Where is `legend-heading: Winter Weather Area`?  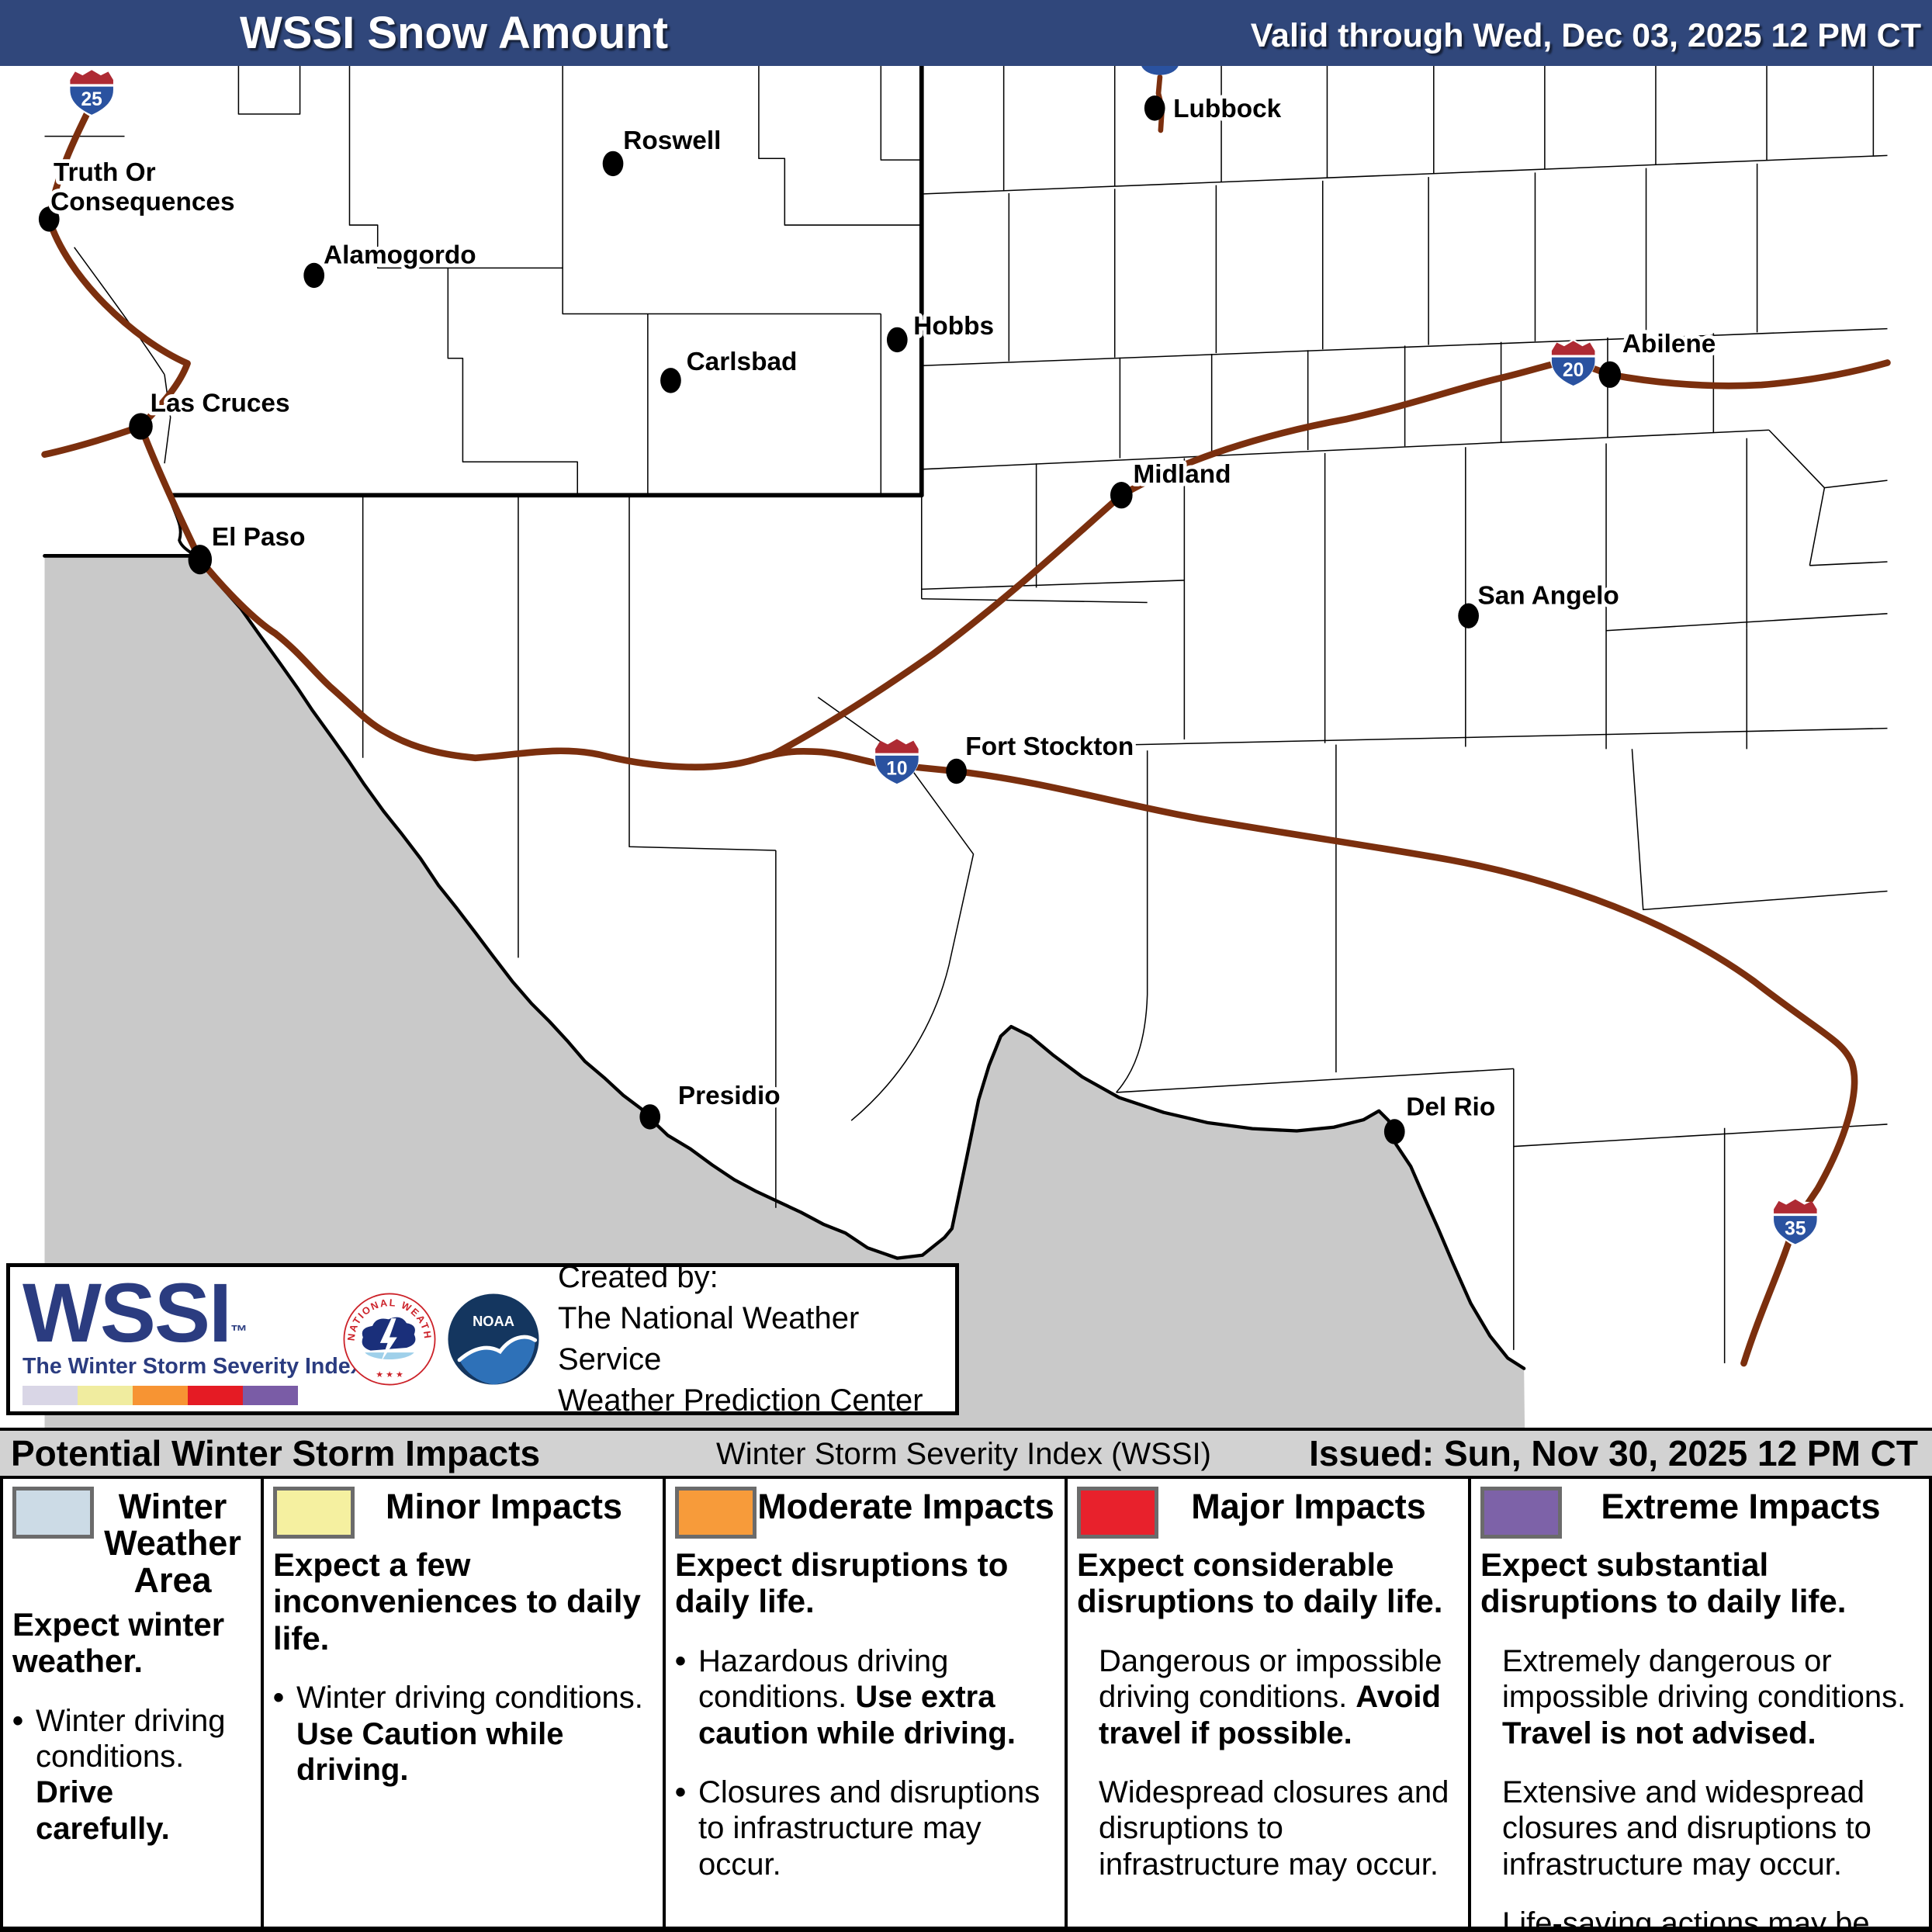 legend-heading: Winter Weather Area is located at coordinates (172, 1543).